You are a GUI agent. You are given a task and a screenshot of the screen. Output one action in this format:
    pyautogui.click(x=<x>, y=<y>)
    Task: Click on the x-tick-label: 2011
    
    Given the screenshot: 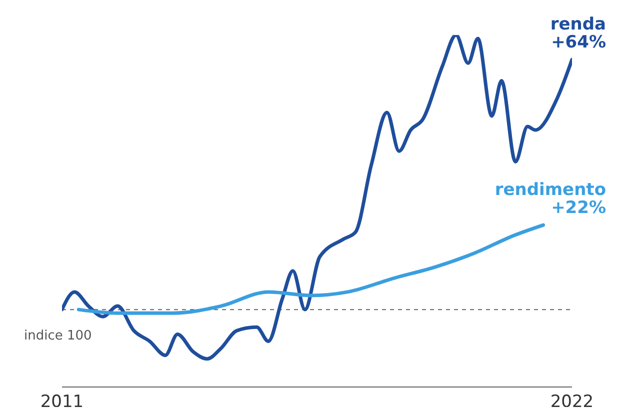 What is the action you would take?
    pyautogui.click(x=62, y=402)
    